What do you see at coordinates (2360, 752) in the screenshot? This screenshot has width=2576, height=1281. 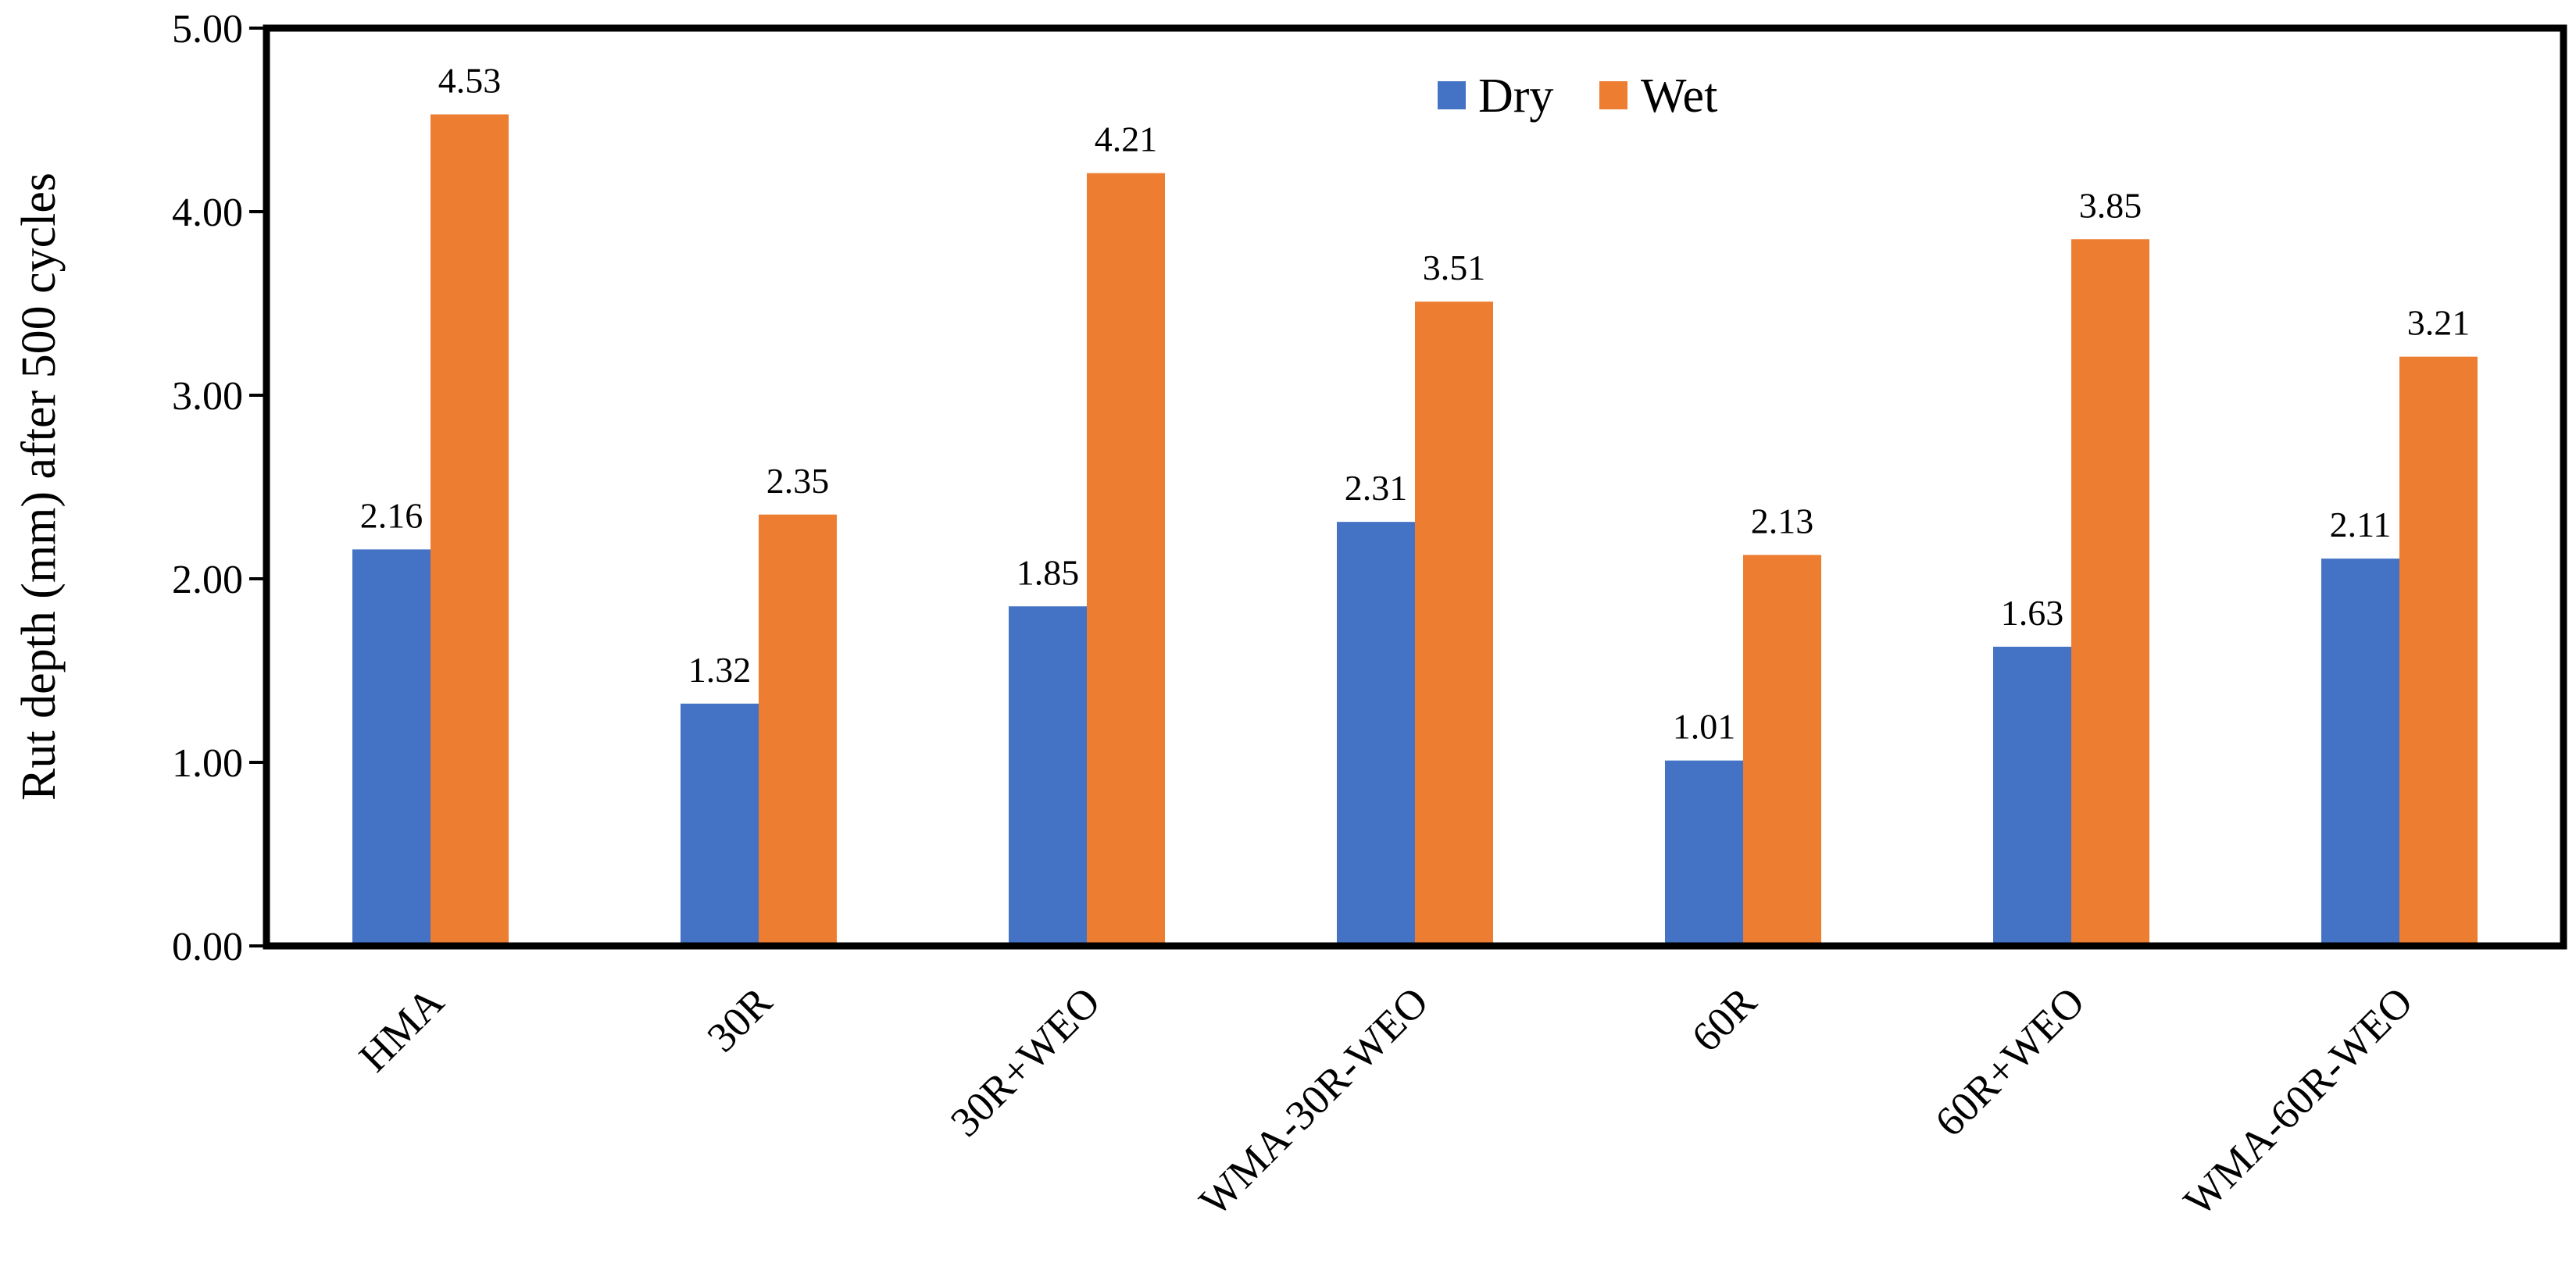 I see `bar-dry-wma-60r-weo` at bounding box center [2360, 752].